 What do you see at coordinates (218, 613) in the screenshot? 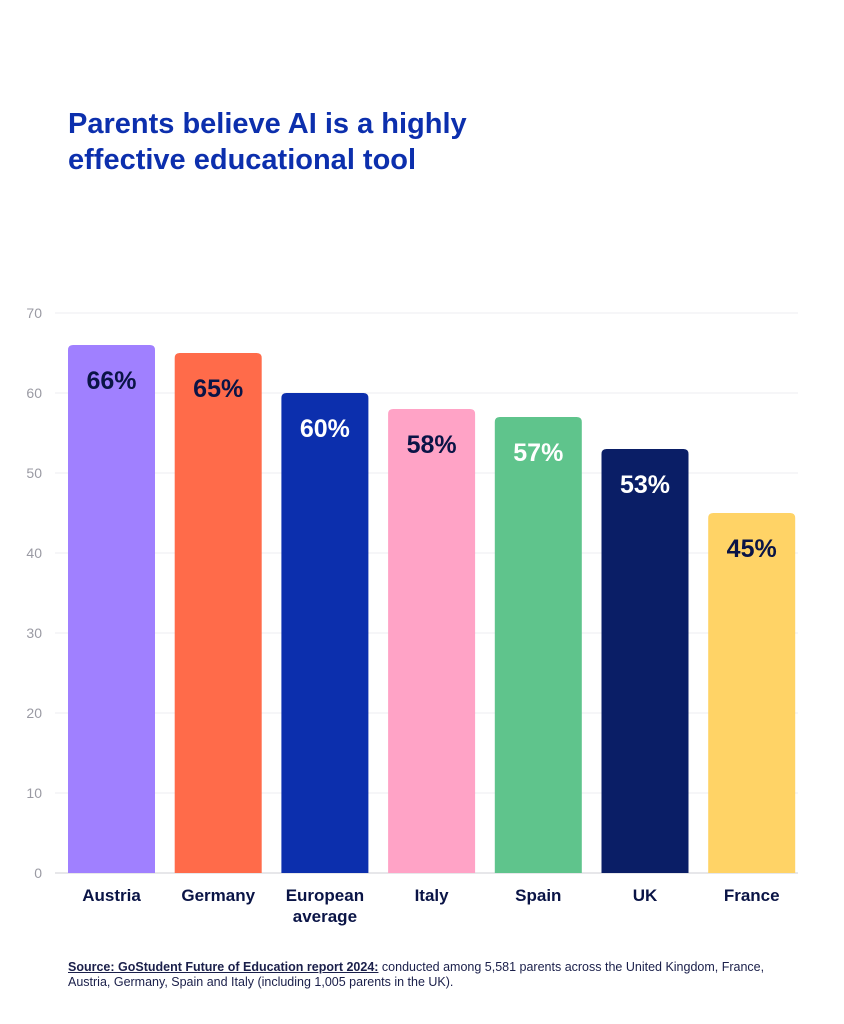
I see `bar-germany` at bounding box center [218, 613].